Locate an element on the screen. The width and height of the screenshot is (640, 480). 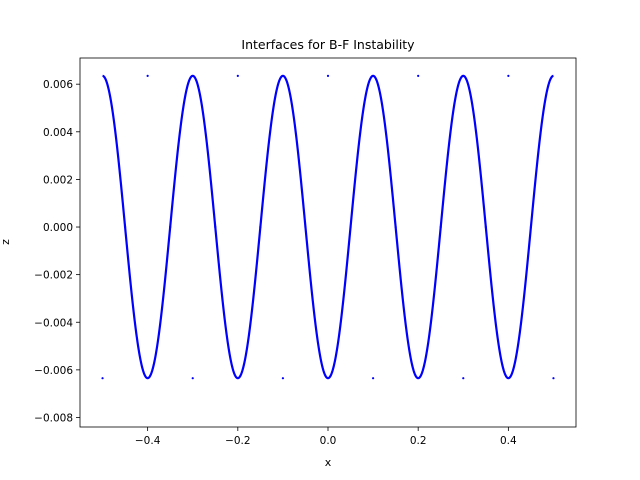
x-tick-label: 0.4 is located at coordinates (508, 441).